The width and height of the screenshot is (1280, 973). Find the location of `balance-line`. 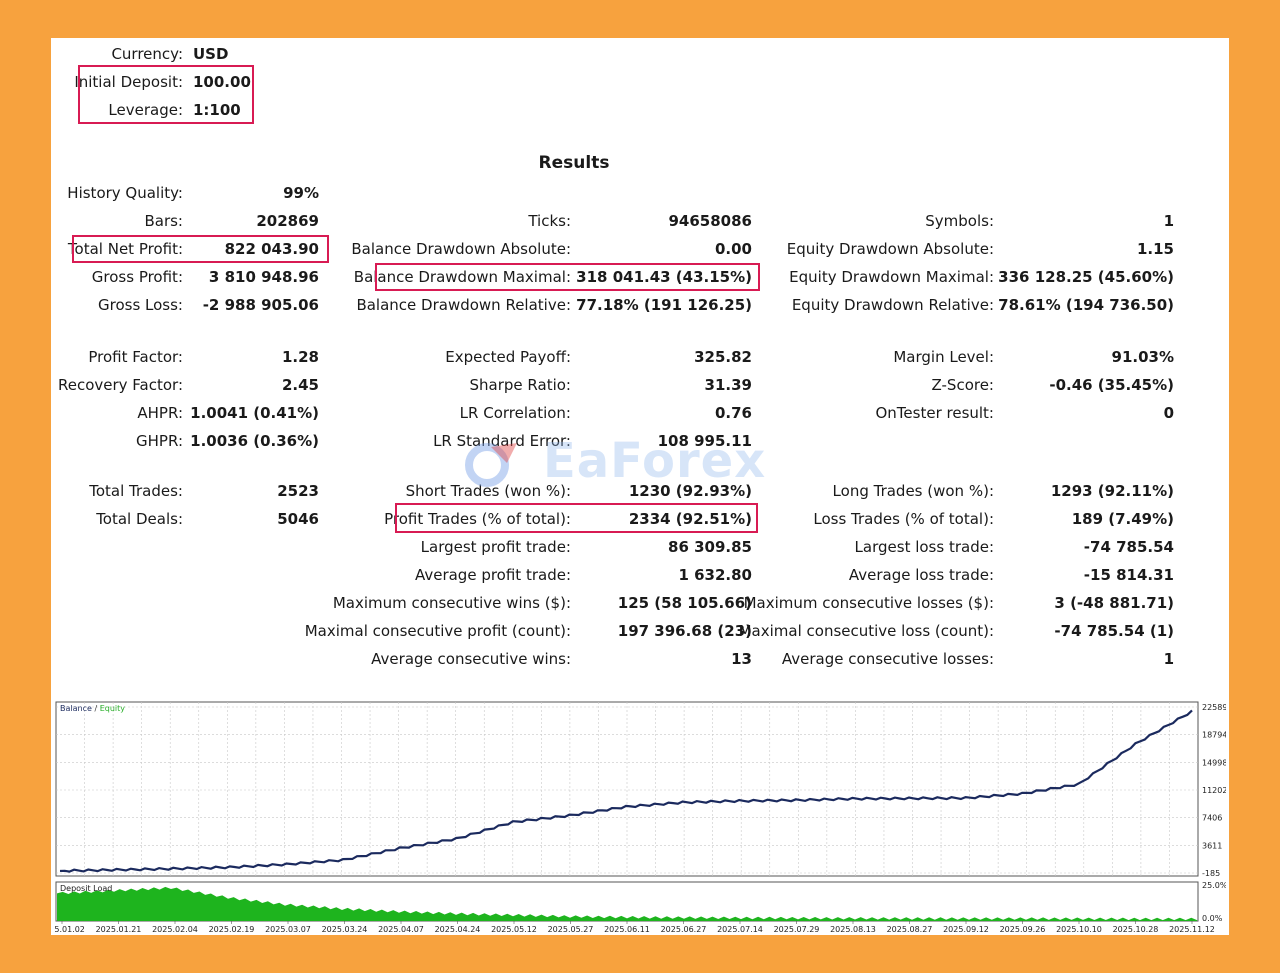

balance-line is located at coordinates (626, 791).